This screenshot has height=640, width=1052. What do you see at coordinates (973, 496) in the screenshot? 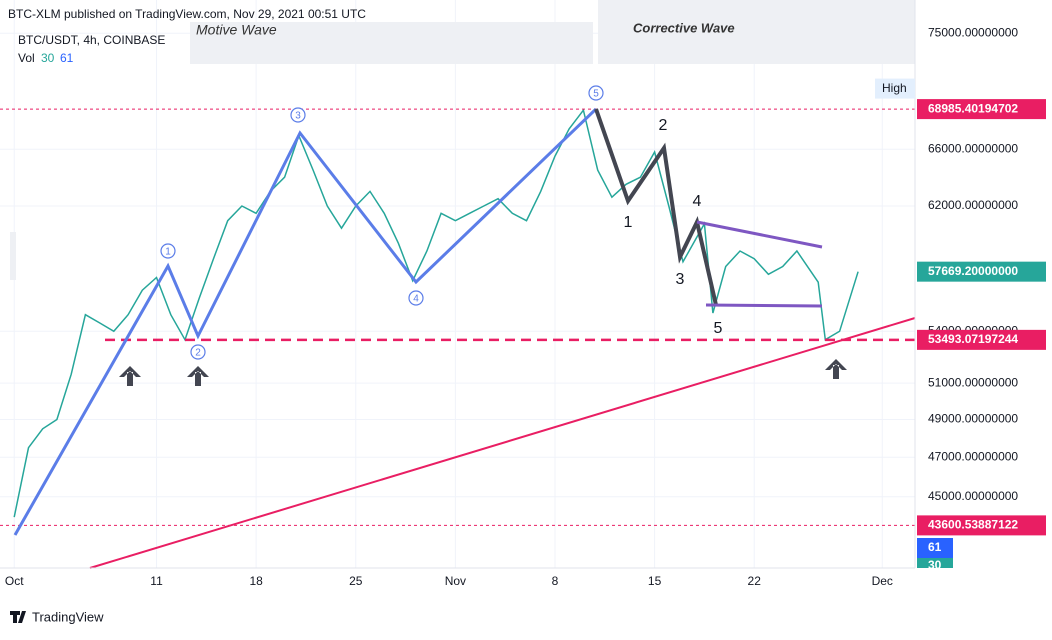
I see `y-tick-label: 45000.00000000` at bounding box center [973, 496].